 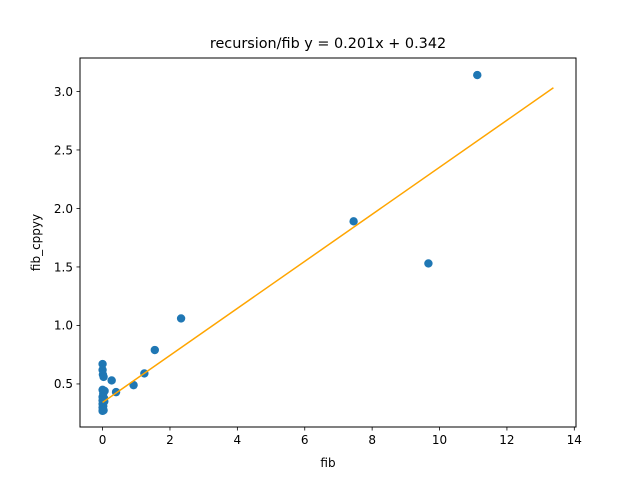 I want to click on x-axis: 0 2 4 6 8 10 12 14, so click(x=340, y=437).